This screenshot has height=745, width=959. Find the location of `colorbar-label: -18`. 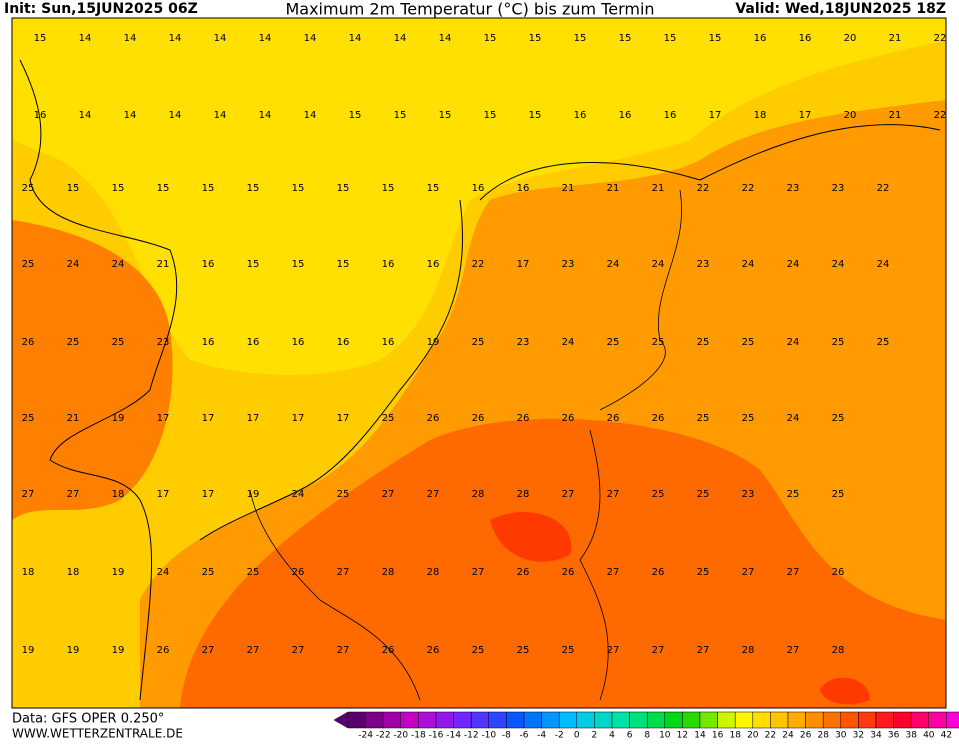

colorbar-label: -18 is located at coordinates (418, 736).